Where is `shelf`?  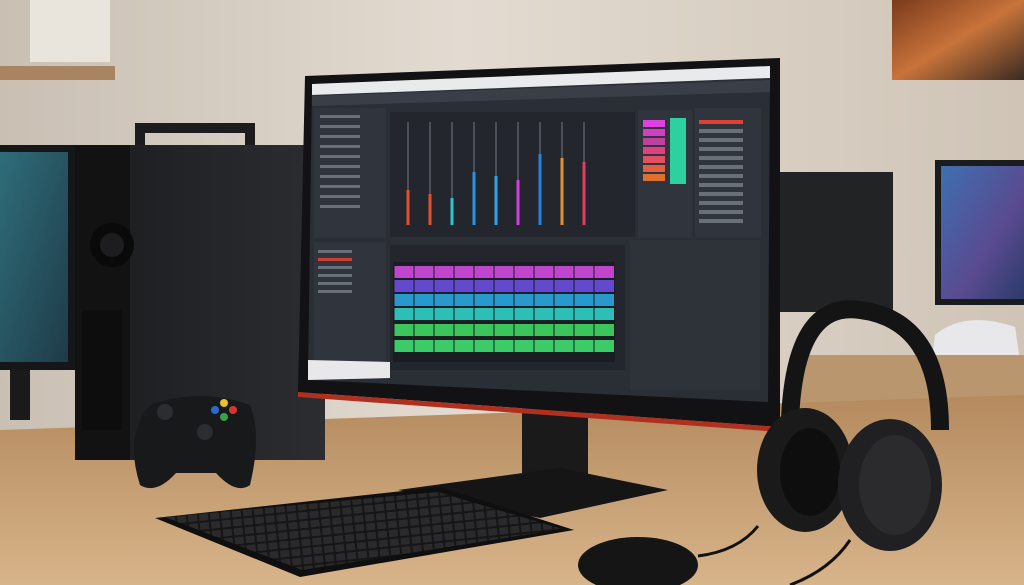
shelf is located at coordinates (57, 73).